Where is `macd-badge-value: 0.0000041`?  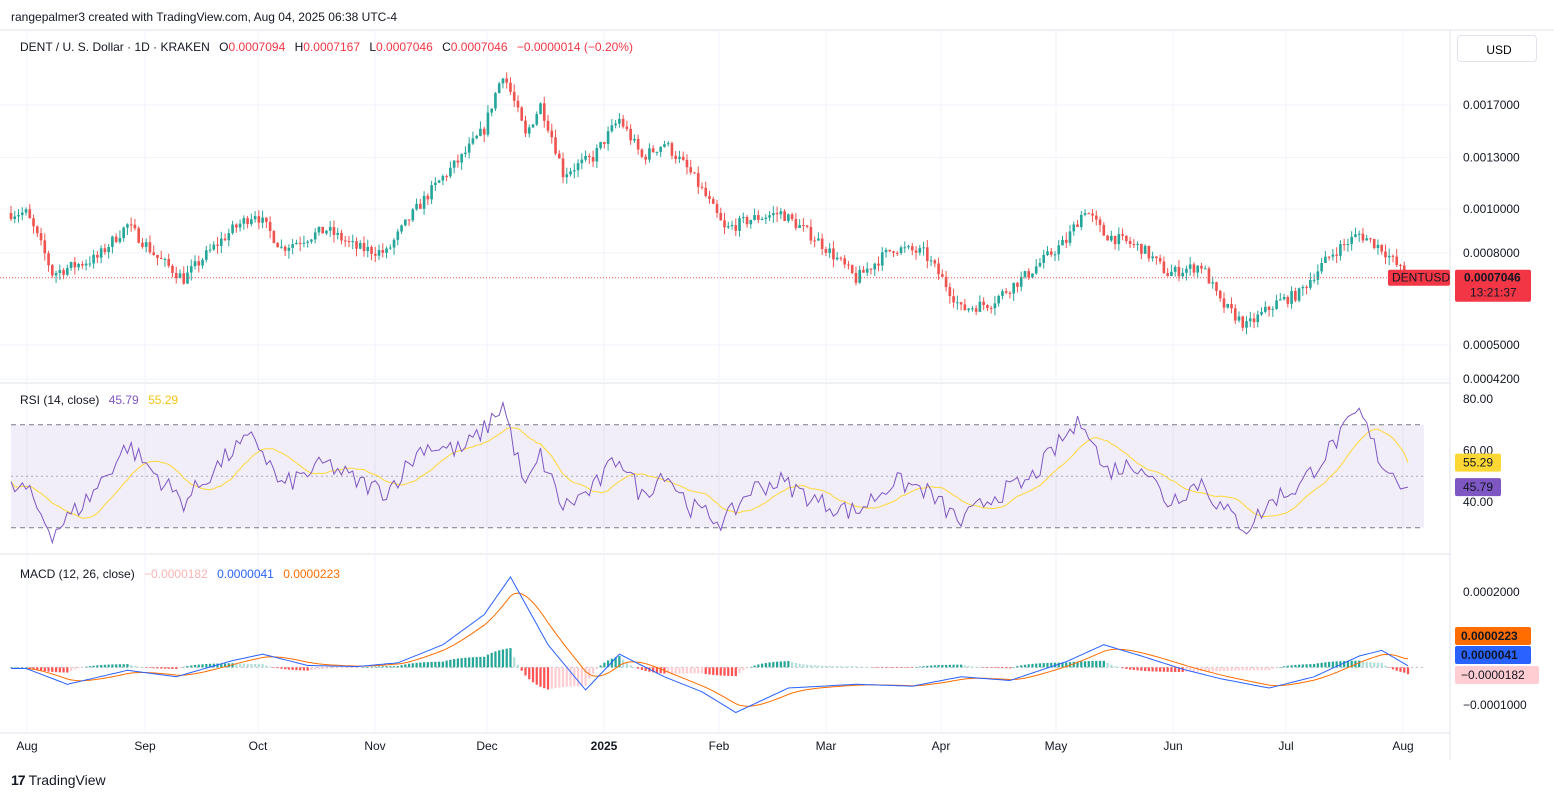 macd-badge-value: 0.0000041 is located at coordinates (1489, 655).